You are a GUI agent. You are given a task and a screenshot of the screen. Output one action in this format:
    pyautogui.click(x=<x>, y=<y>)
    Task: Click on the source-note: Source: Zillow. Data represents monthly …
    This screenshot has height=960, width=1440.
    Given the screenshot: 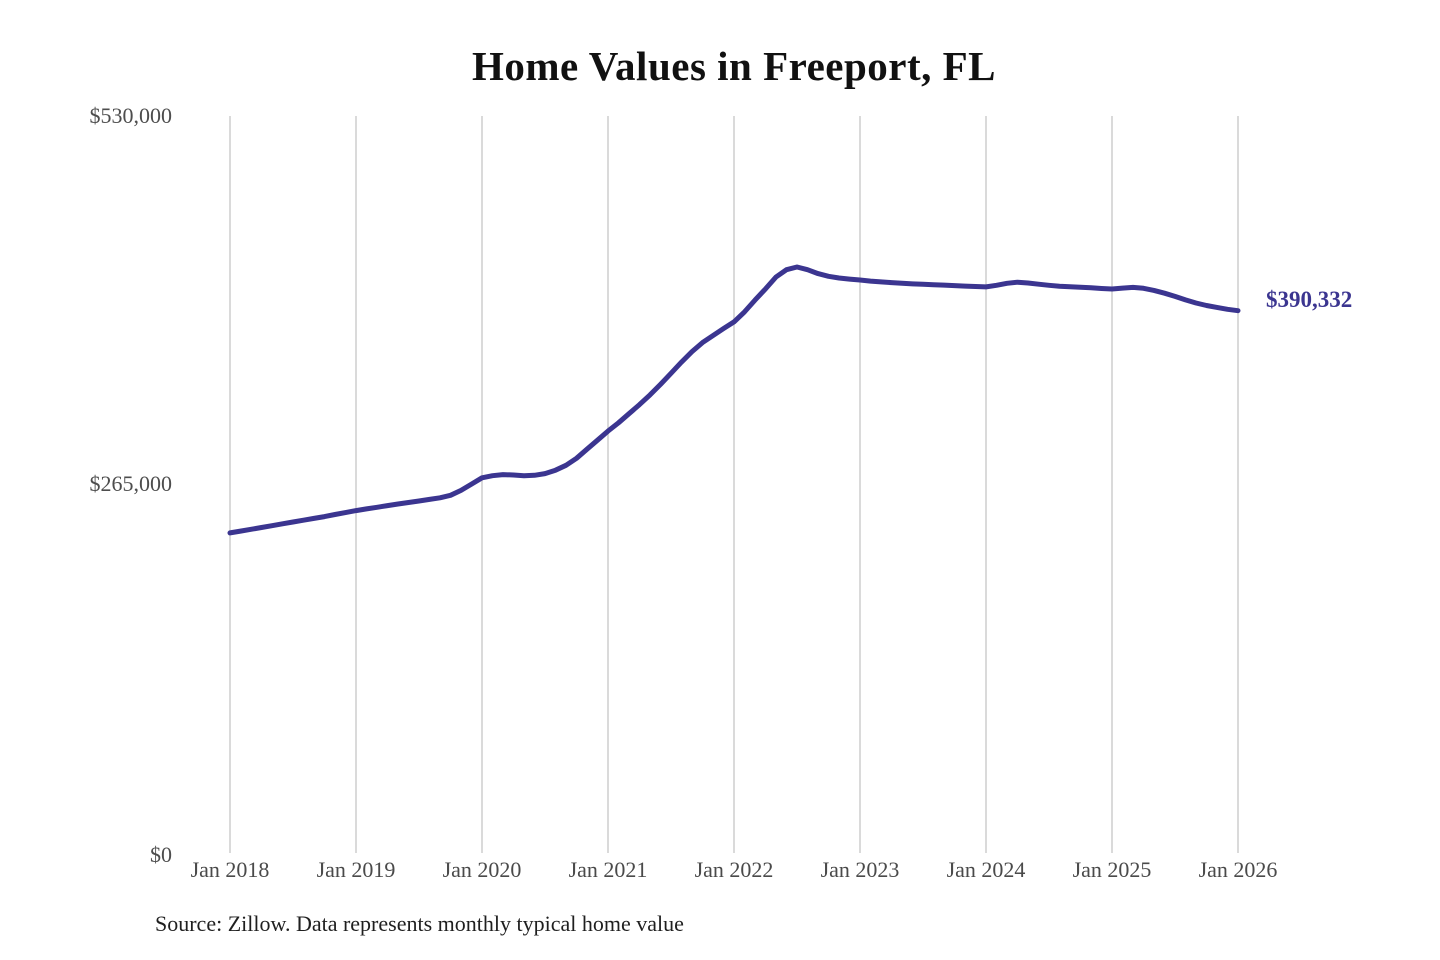 What is the action you would take?
    pyautogui.click(x=419, y=923)
    